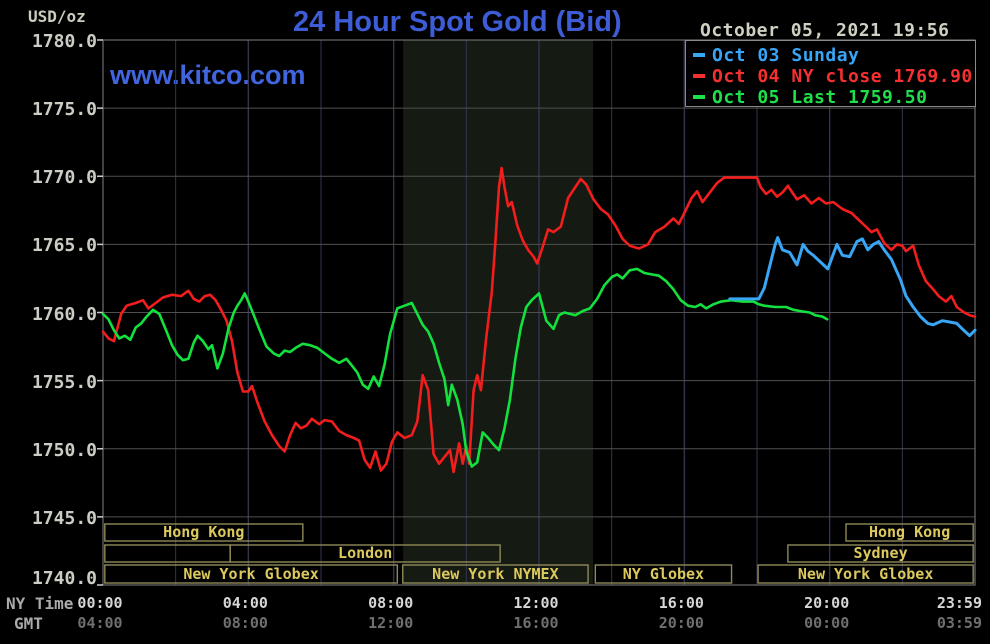  I want to click on gmt-time-tick-label: 16:00, so click(536, 623).